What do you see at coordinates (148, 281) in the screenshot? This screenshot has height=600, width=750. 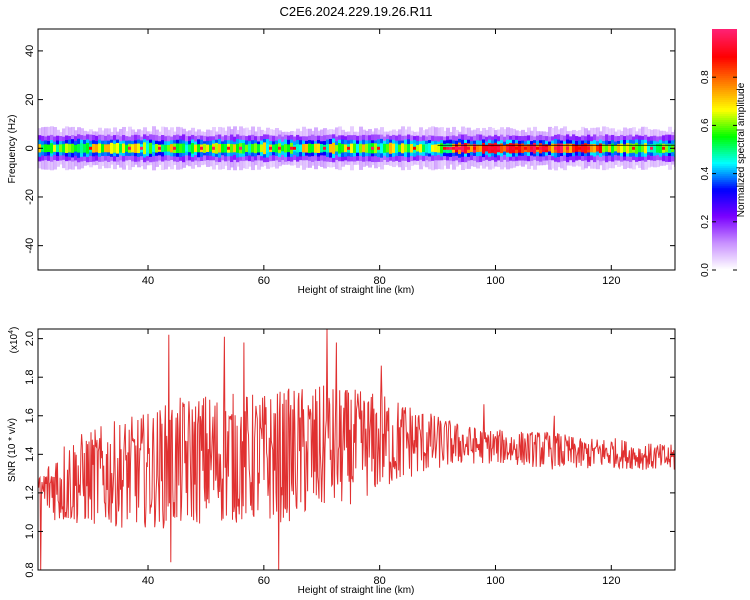 I see `x-tick-label: 40` at bounding box center [148, 281].